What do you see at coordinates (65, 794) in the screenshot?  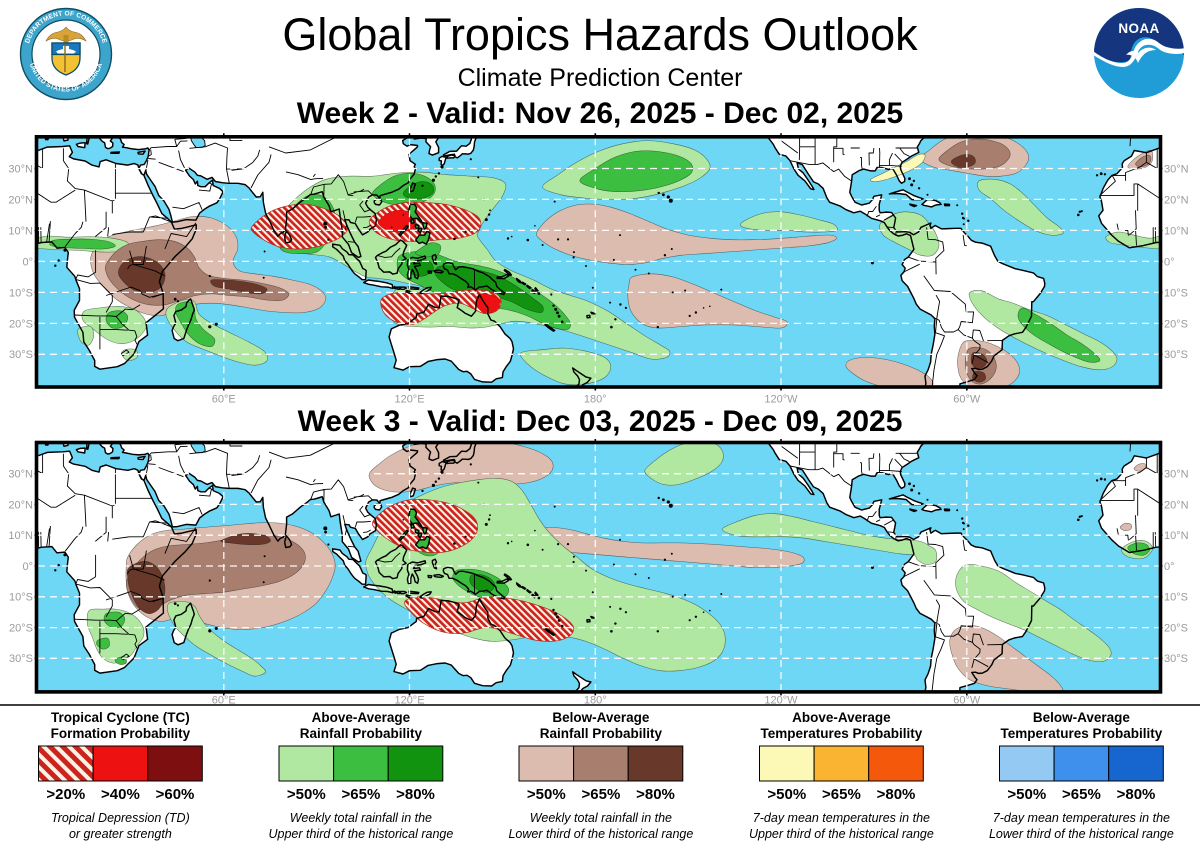 I see `svg-text: >20%` at bounding box center [65, 794].